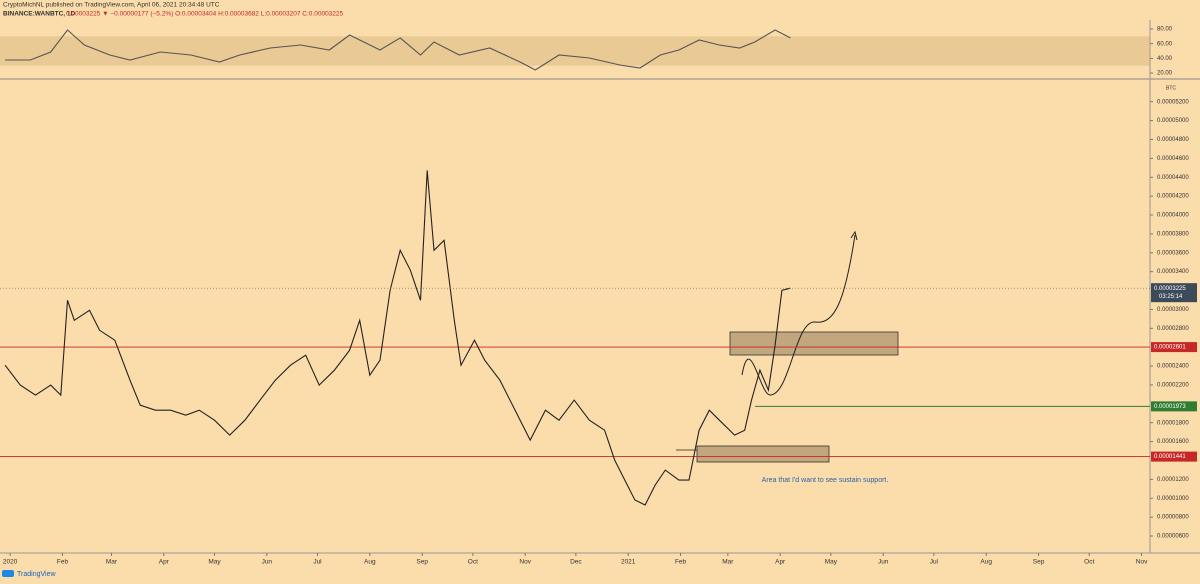 This screenshot has height=584, width=1200. Describe the element at coordinates (1165, 59) in the screenshot. I see `y-tick-label: 40.00` at that location.